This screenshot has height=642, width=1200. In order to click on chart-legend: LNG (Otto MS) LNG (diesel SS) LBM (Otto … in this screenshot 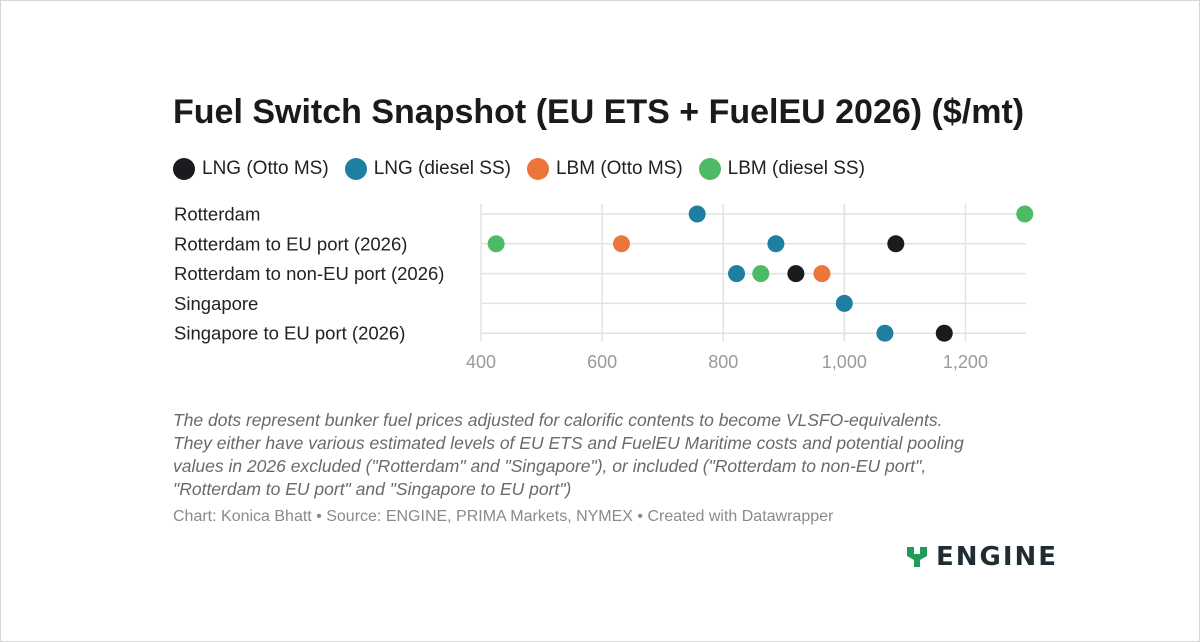, I will do `click(519, 169)`.